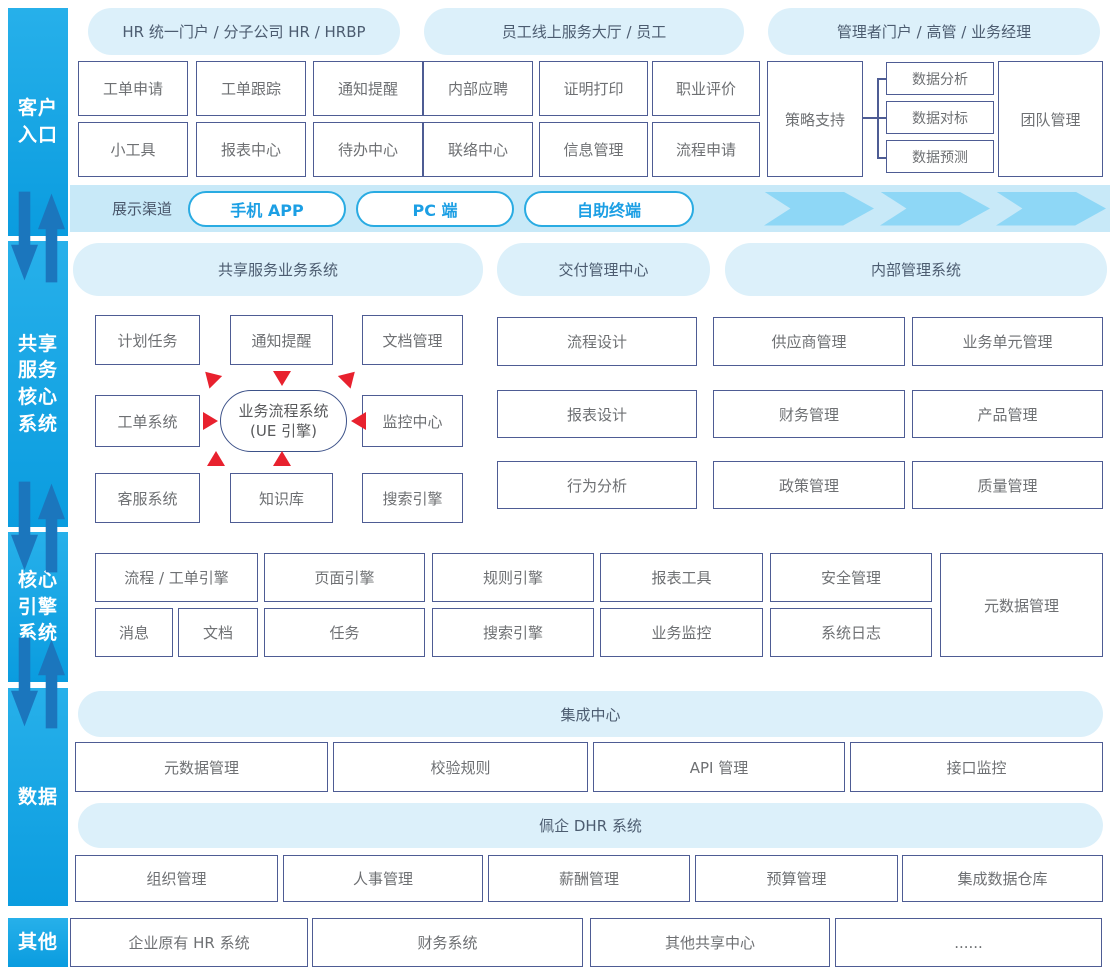 The image size is (1110, 972). I want to click on box-payroll-management: 薪酬管理, so click(589, 878).